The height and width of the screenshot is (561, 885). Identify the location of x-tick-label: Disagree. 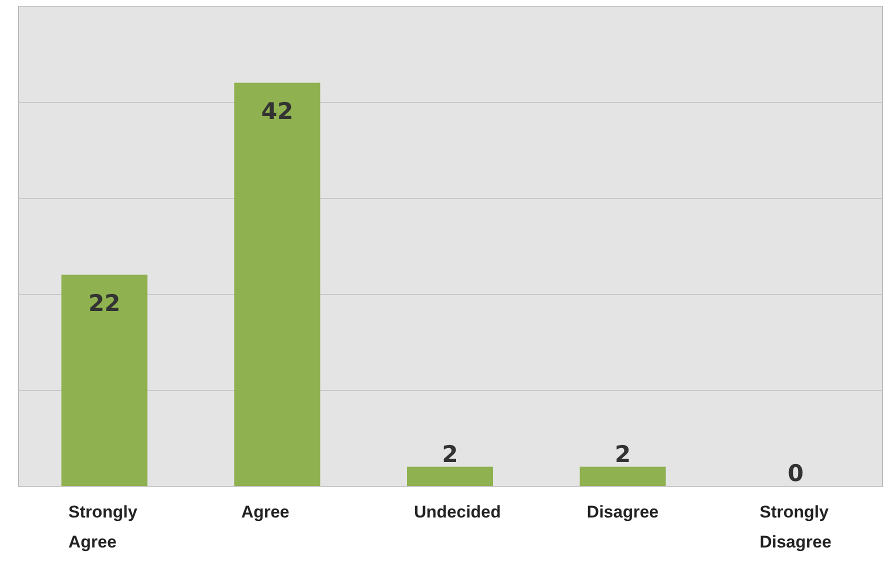
(622, 512).